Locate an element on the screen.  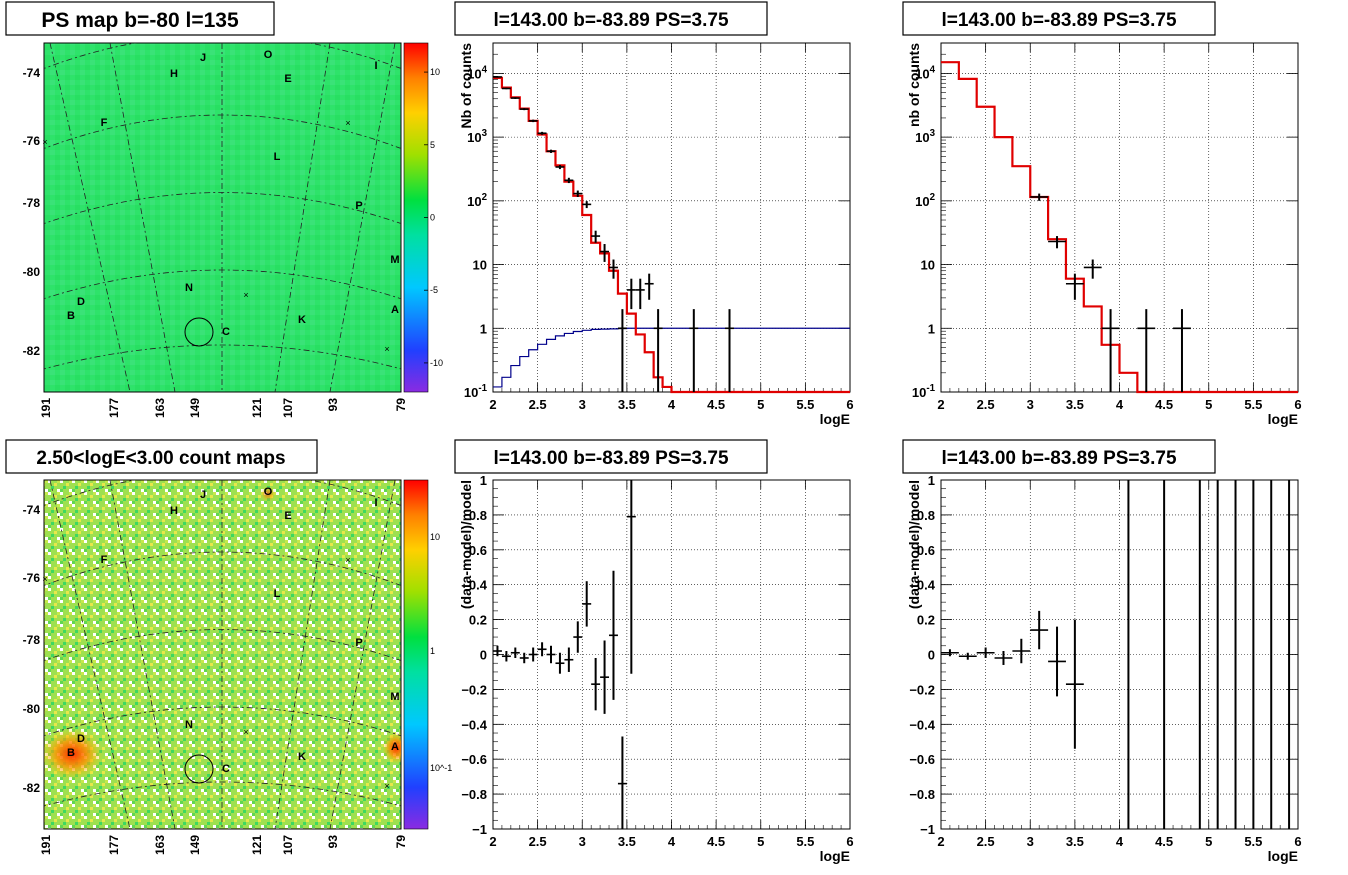
map-source-label: P is located at coordinates (358, 643).